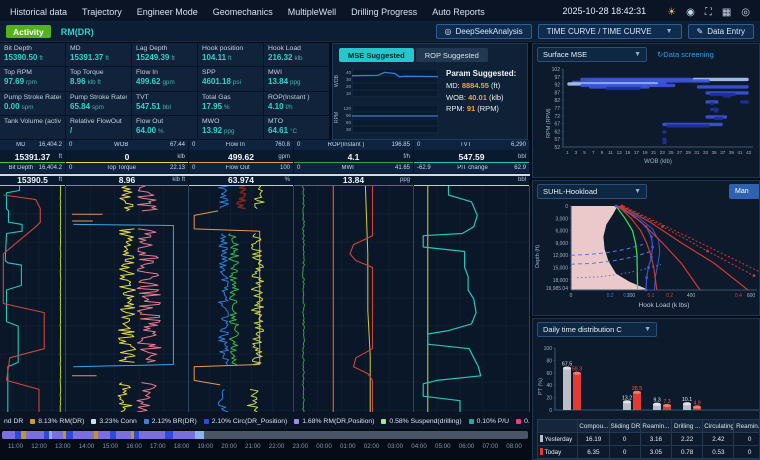 Image resolution: width=760 pixels, height=460 pixels. I want to click on svg-text: 35, so click(715, 152).